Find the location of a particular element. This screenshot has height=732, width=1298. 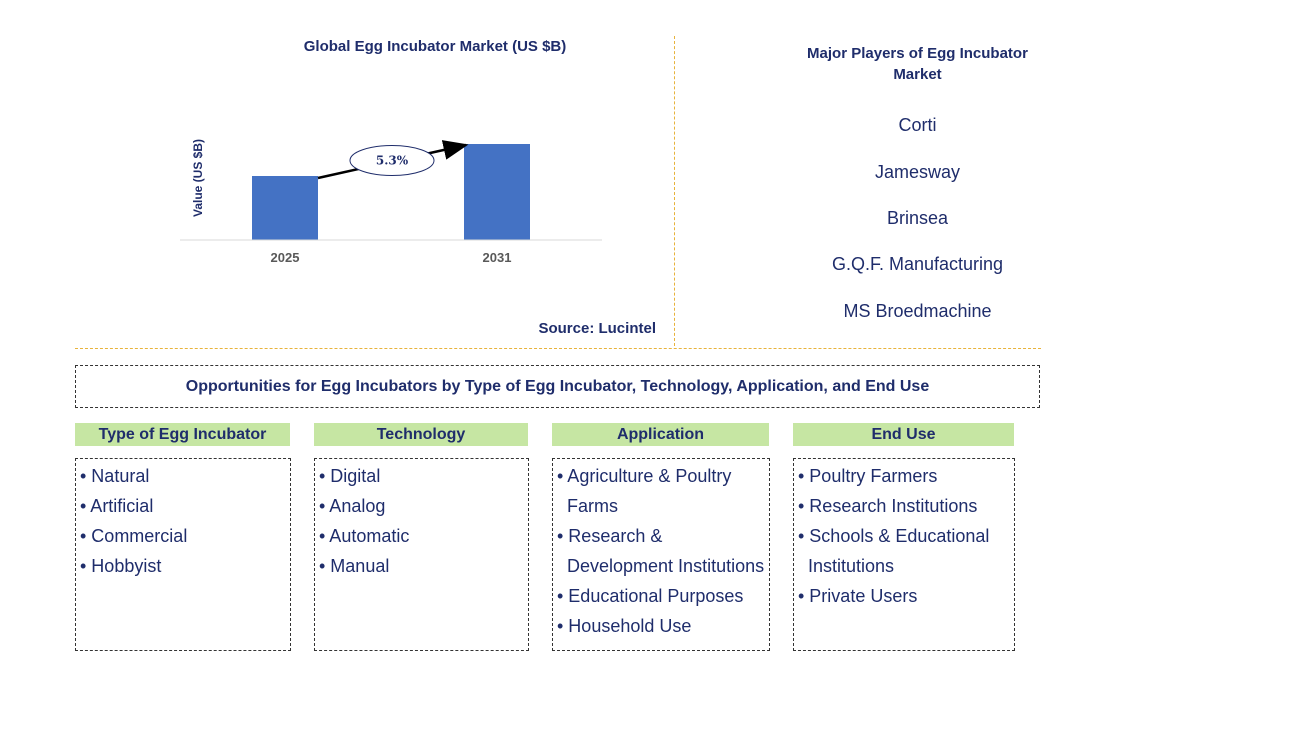

list-item: • Manual is located at coordinates (354, 566).